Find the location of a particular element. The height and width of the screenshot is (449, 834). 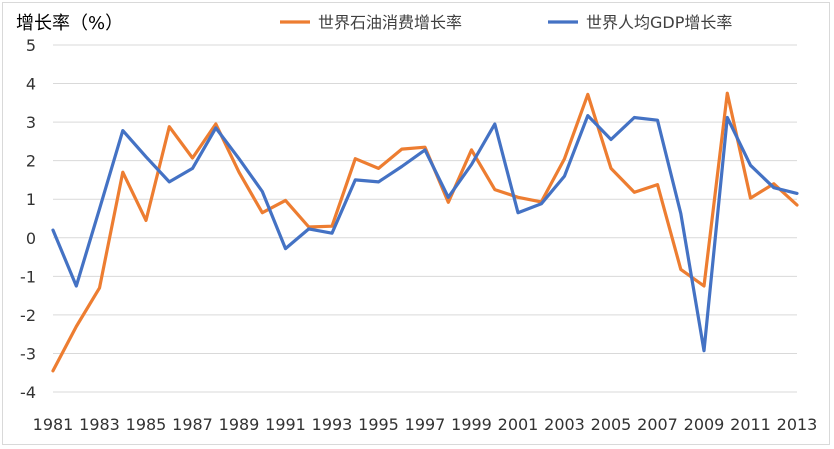

x-tick-label: 1995 is located at coordinates (378, 424).